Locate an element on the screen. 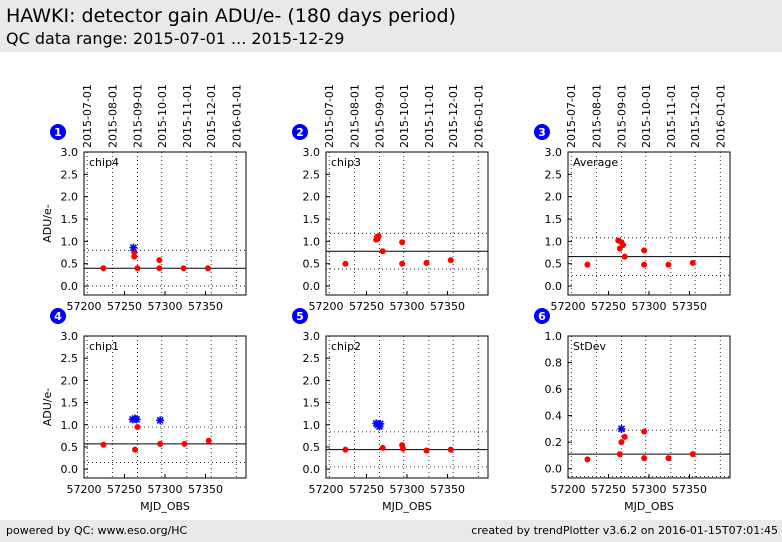 The height and width of the screenshot is (542, 782). panel-number: 4 is located at coordinates (58, 316).